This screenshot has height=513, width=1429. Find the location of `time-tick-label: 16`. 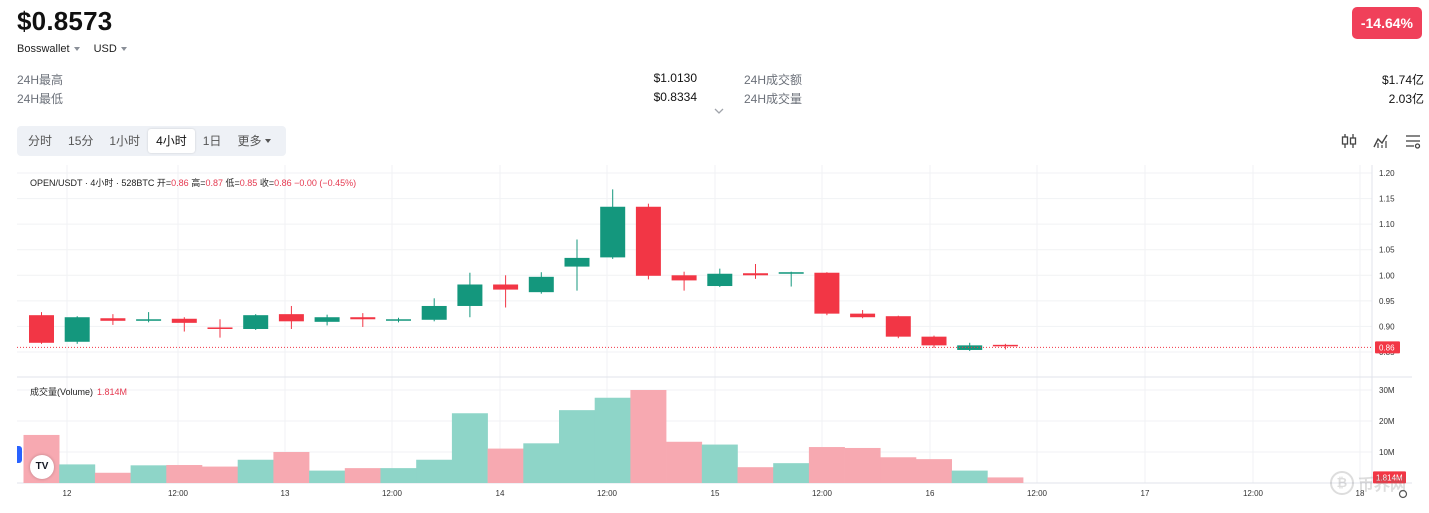

time-tick-label: 16 is located at coordinates (930, 493).